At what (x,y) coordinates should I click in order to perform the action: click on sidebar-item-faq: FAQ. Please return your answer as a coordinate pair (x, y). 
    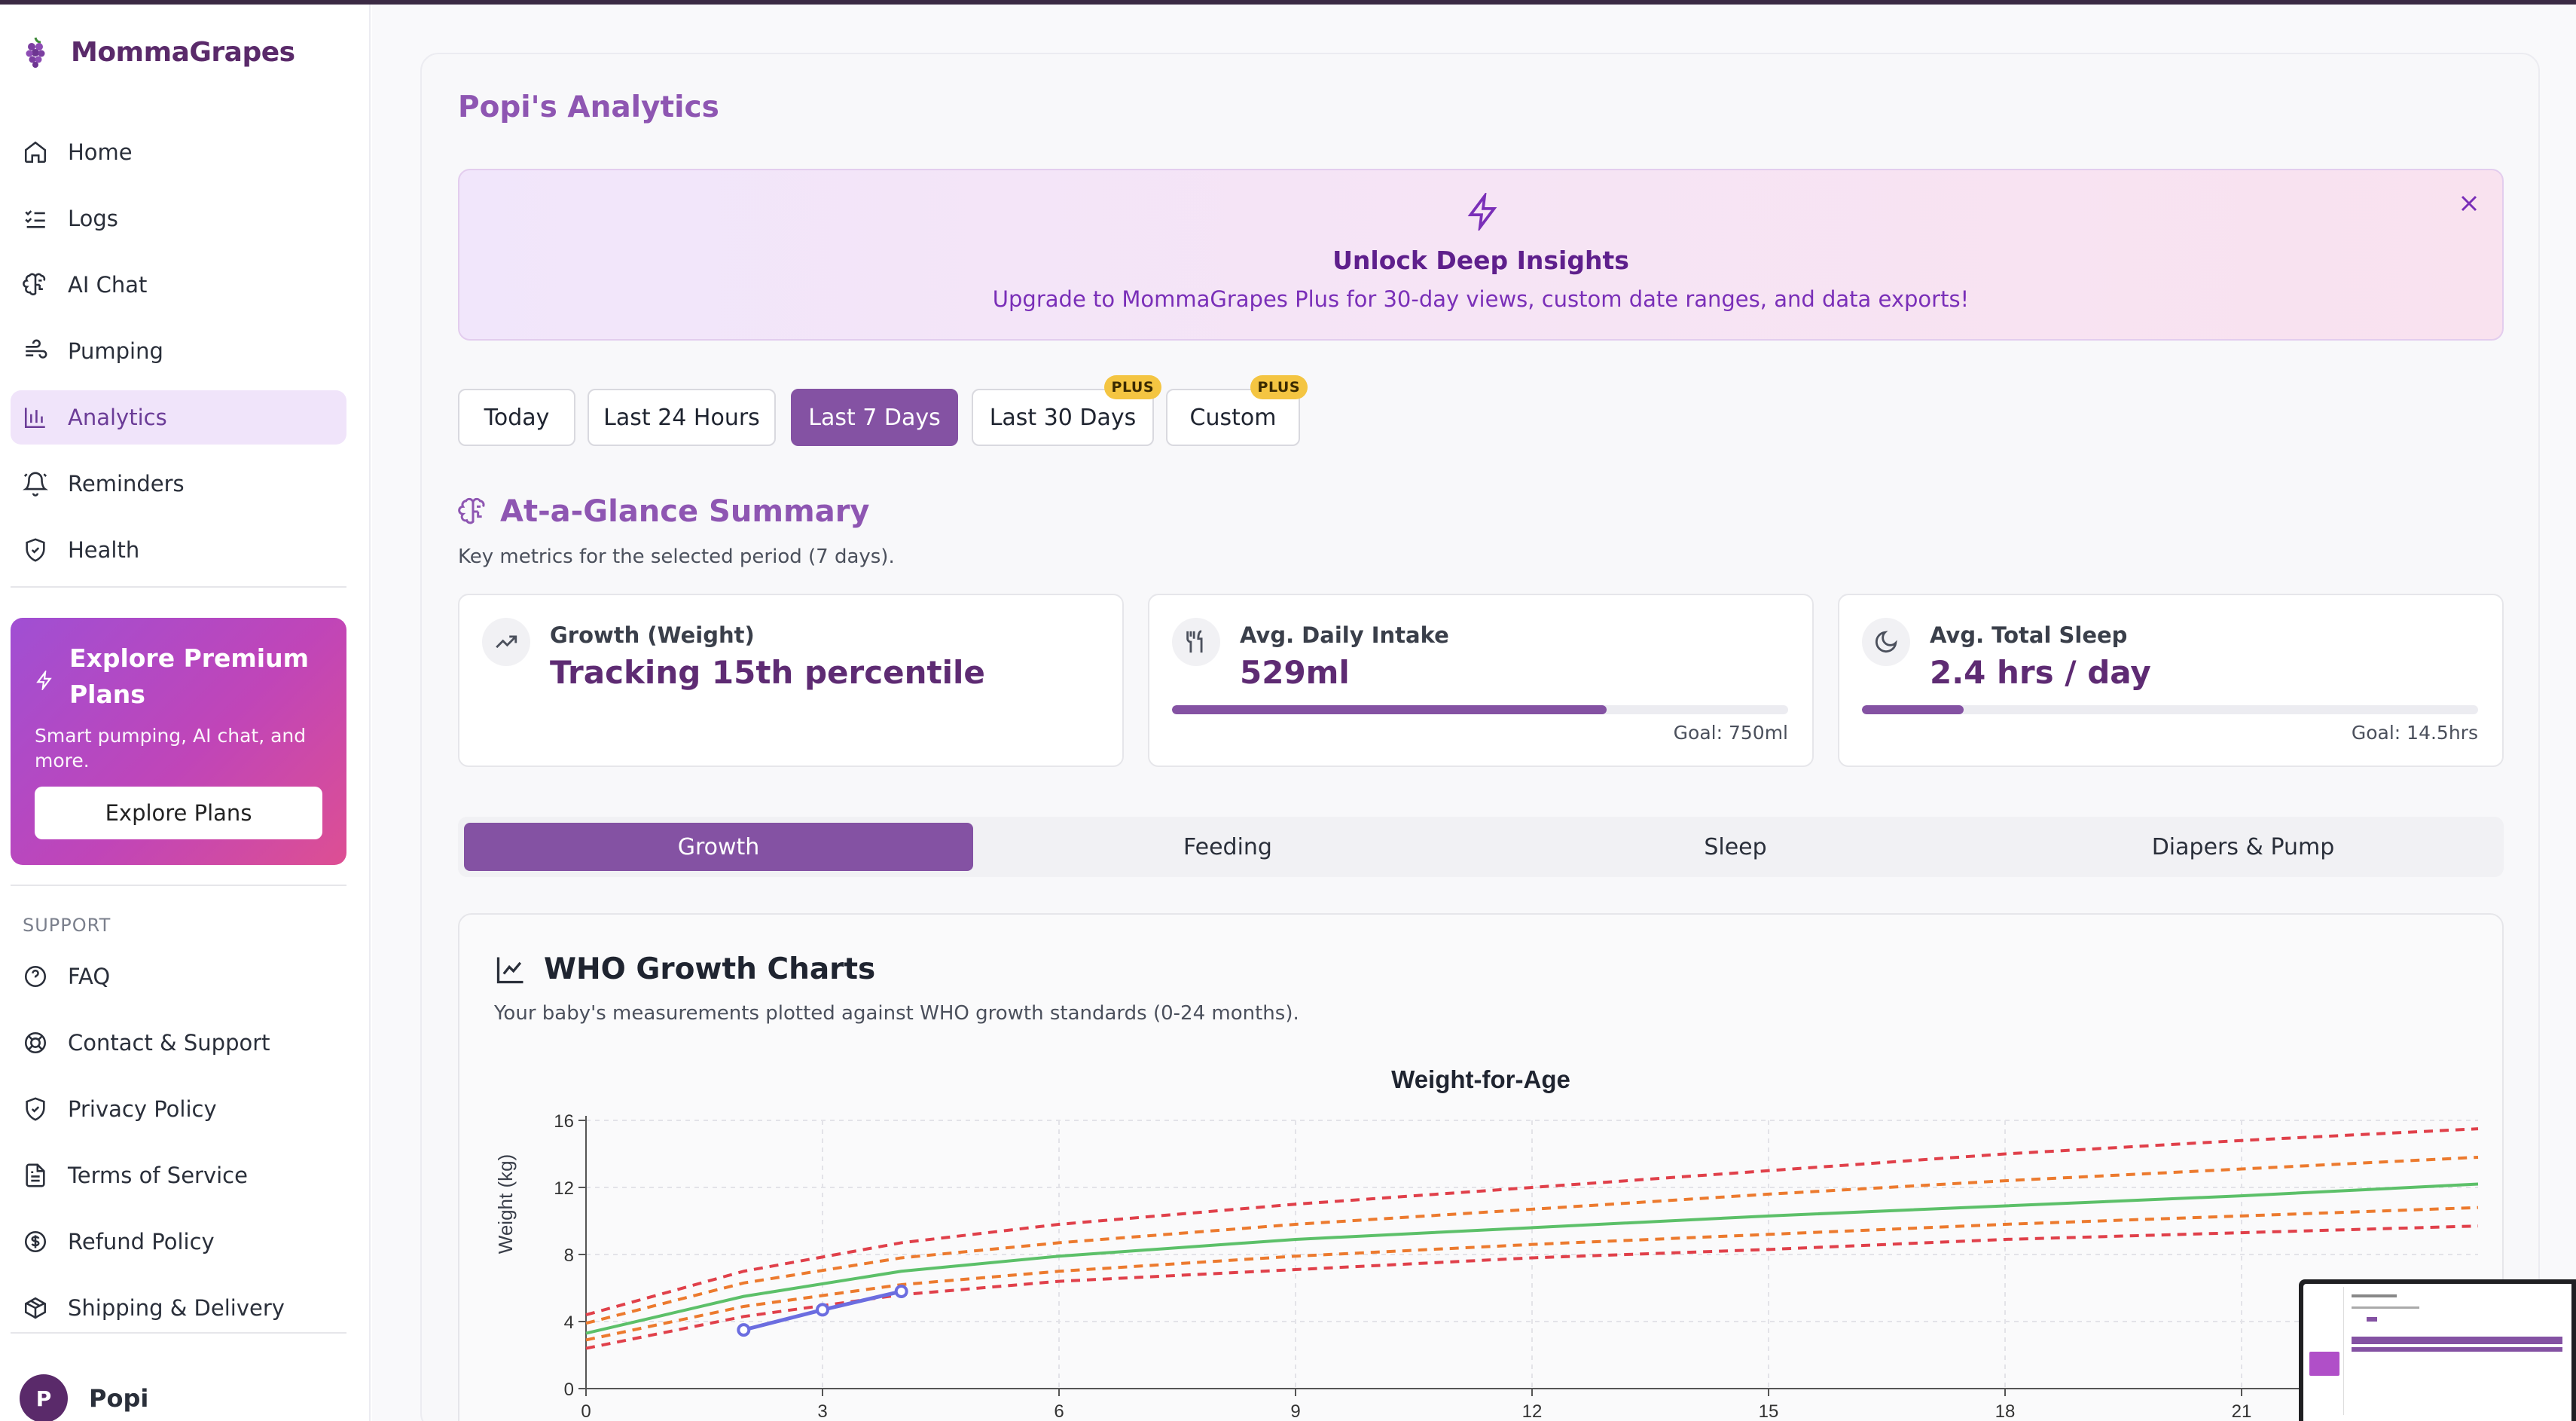
    Looking at the image, I should click on (179, 976).